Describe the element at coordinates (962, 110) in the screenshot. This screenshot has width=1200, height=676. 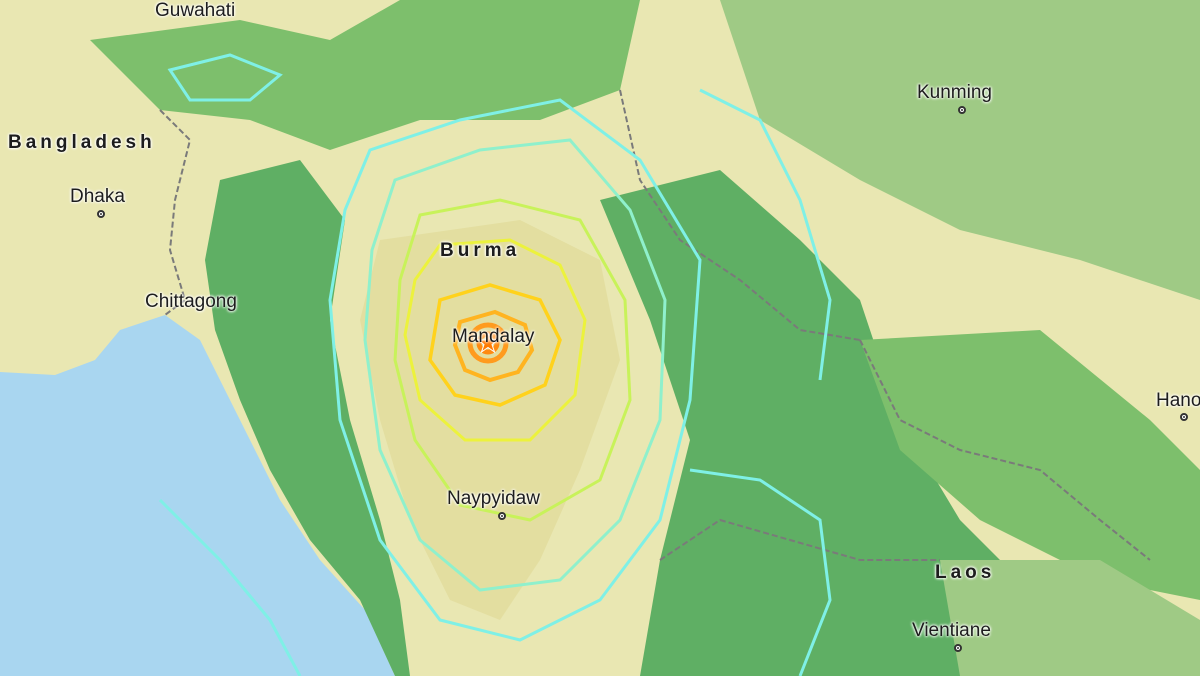
I see `city-marker-kunming` at that location.